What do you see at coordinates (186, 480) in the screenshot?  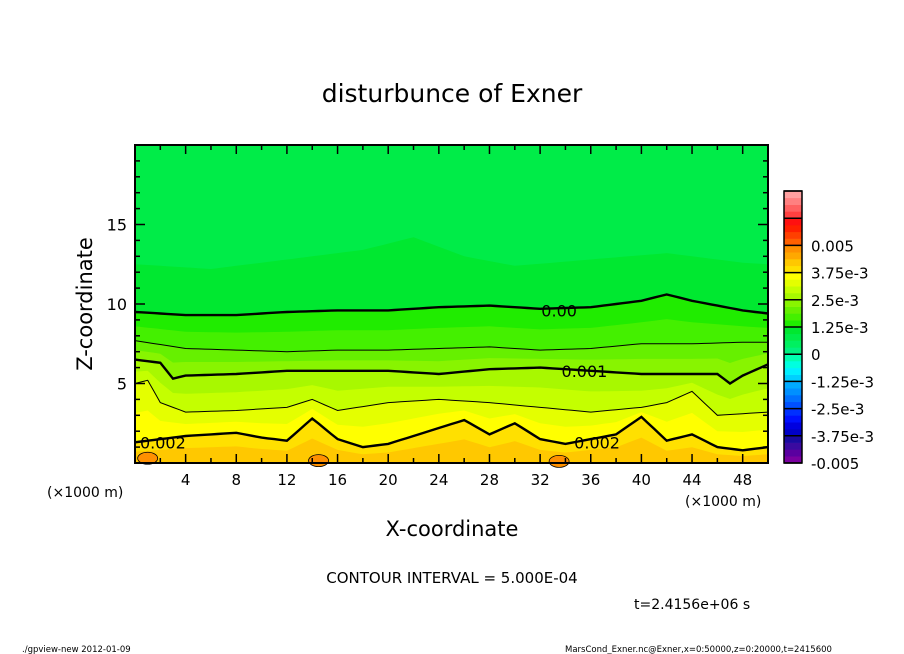 I see `x-tick-label: 4` at bounding box center [186, 480].